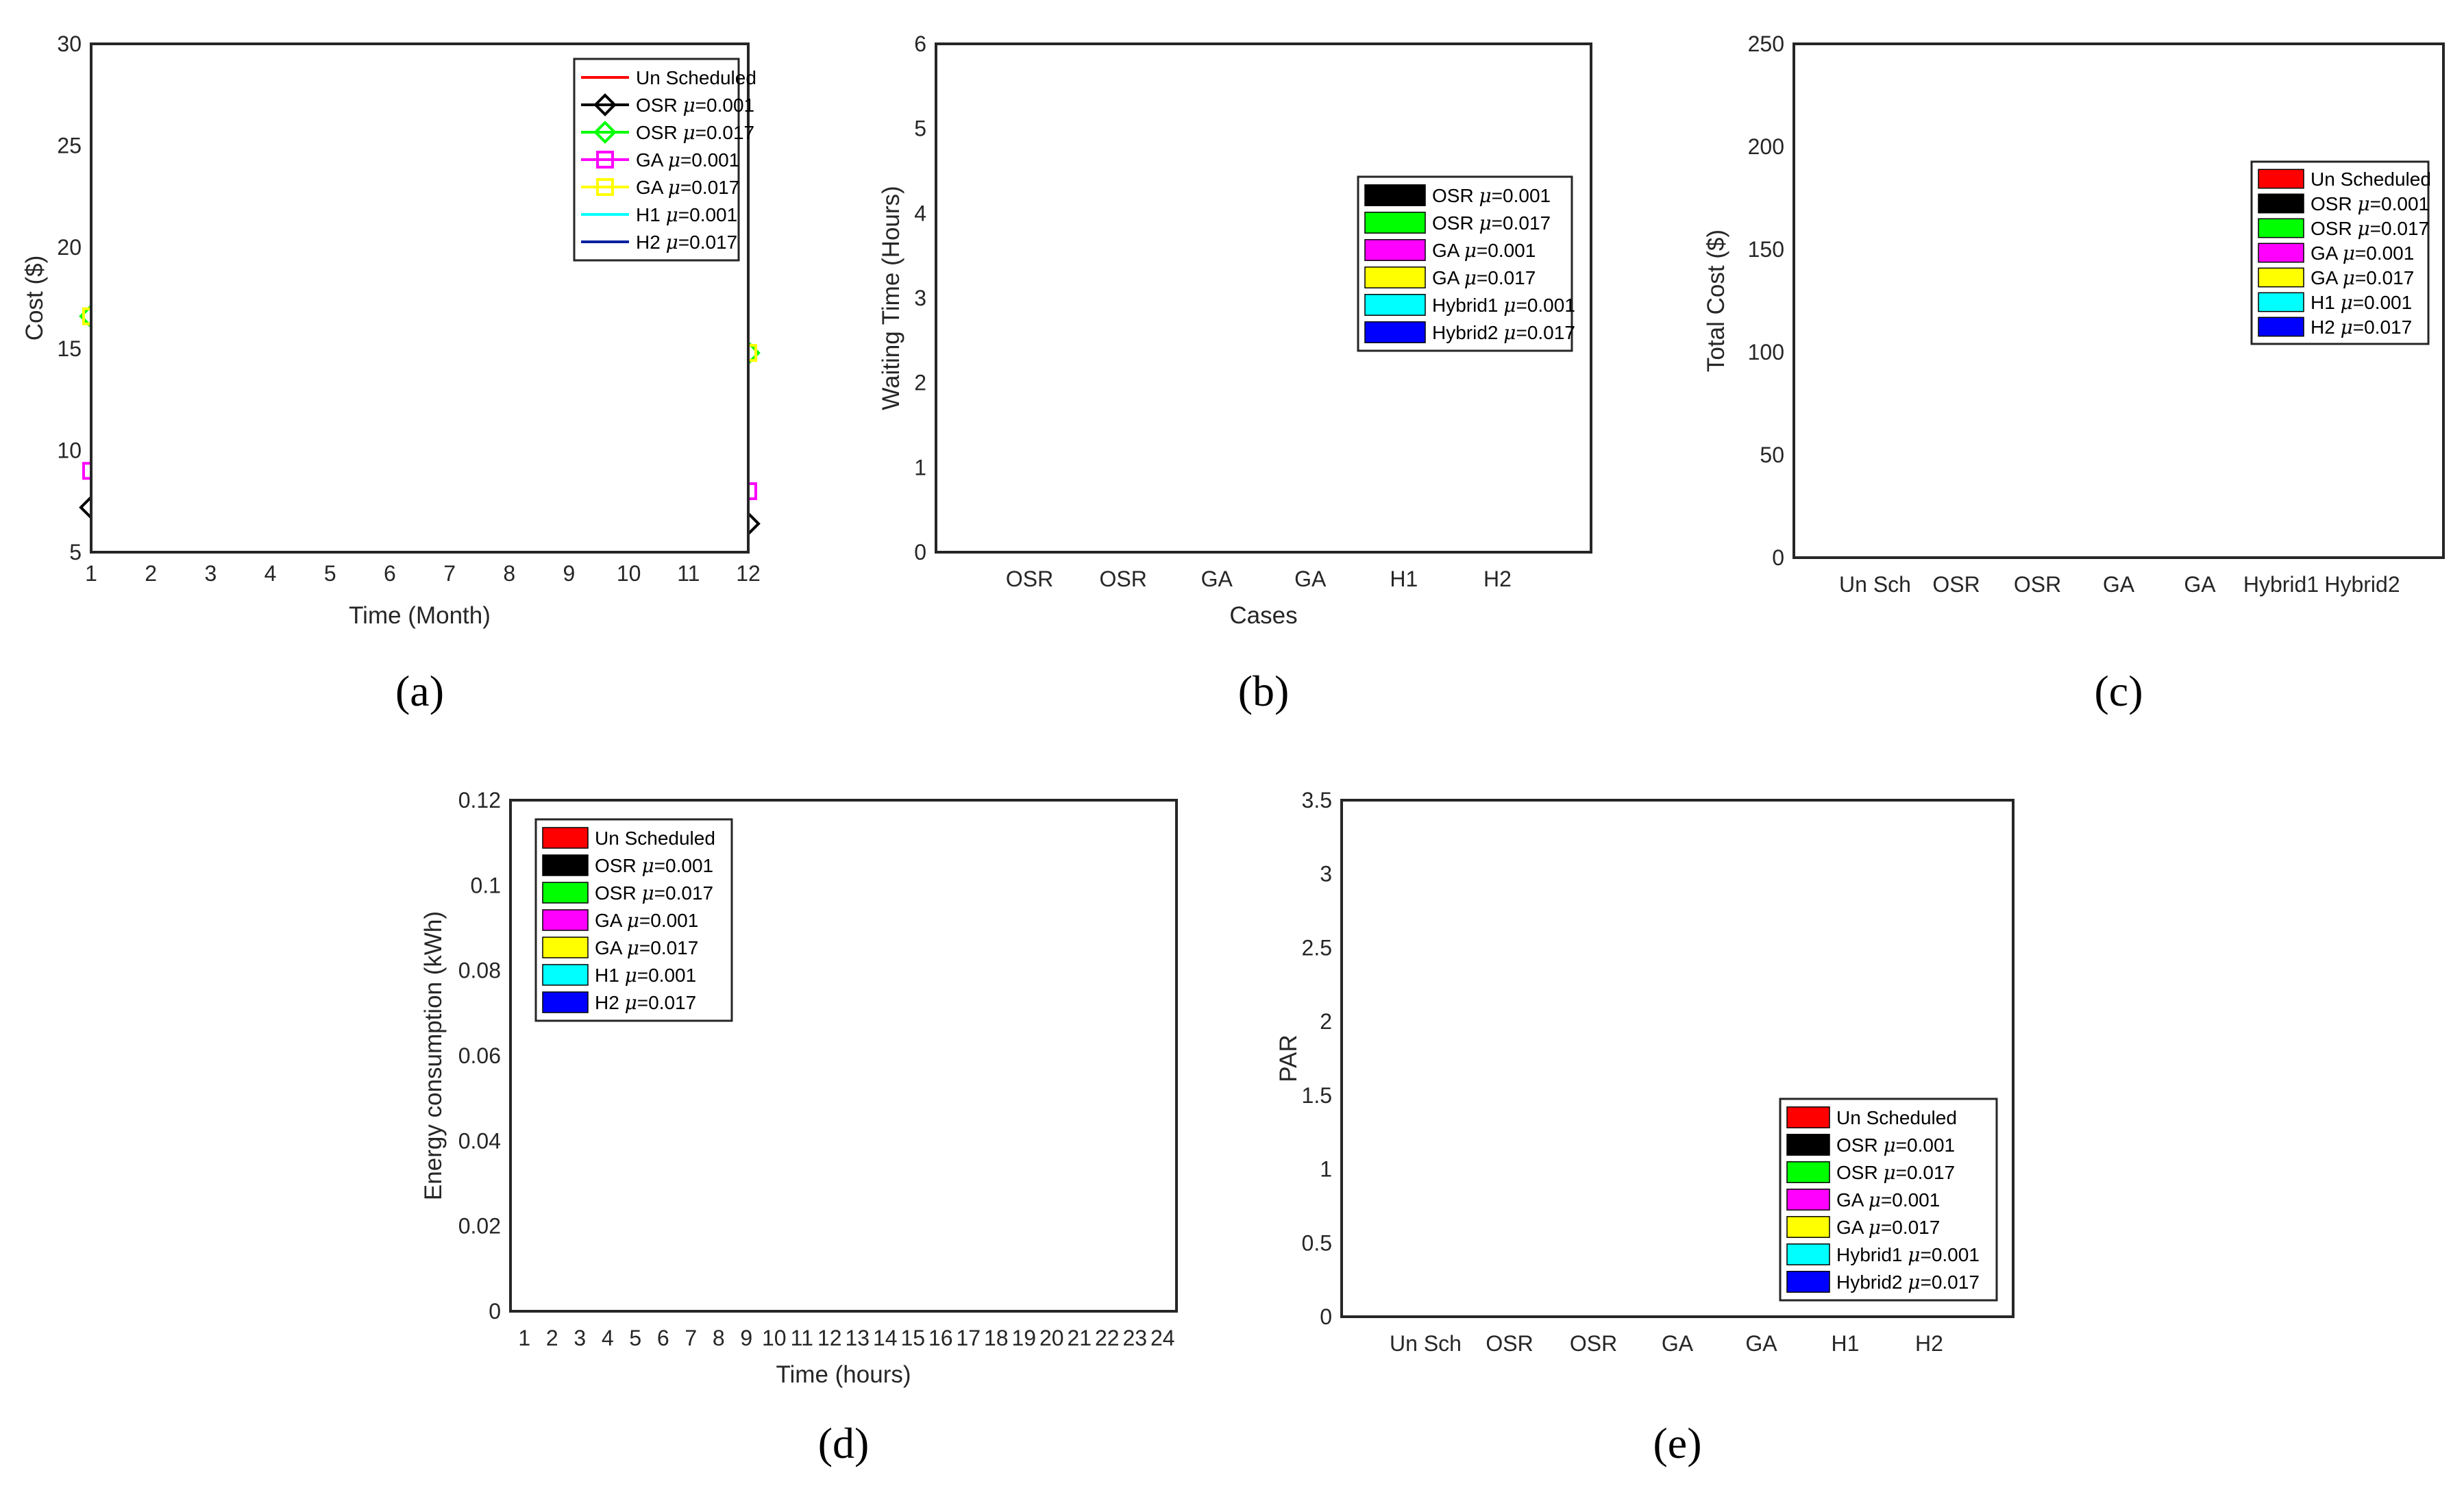 This screenshot has width=2464, height=1488. I want to click on y-axis-label: Energy consumption (kWh), so click(434, 1055).